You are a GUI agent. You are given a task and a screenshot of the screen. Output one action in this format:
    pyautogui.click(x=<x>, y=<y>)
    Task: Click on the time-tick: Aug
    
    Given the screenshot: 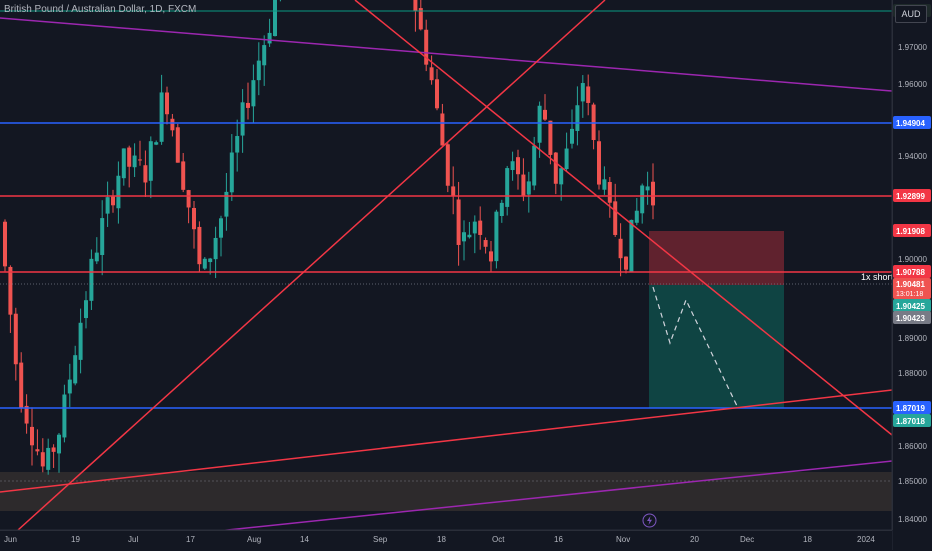 What is the action you would take?
    pyautogui.click(x=254, y=539)
    